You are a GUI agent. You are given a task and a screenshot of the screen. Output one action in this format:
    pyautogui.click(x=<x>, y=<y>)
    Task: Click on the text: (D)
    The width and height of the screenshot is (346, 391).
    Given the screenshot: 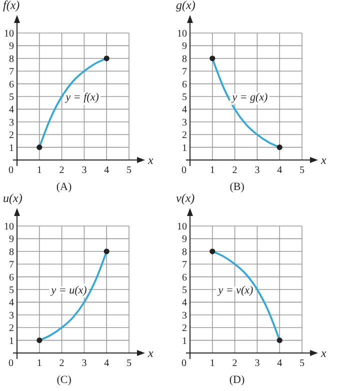 What is the action you would take?
    pyautogui.click(x=237, y=380)
    